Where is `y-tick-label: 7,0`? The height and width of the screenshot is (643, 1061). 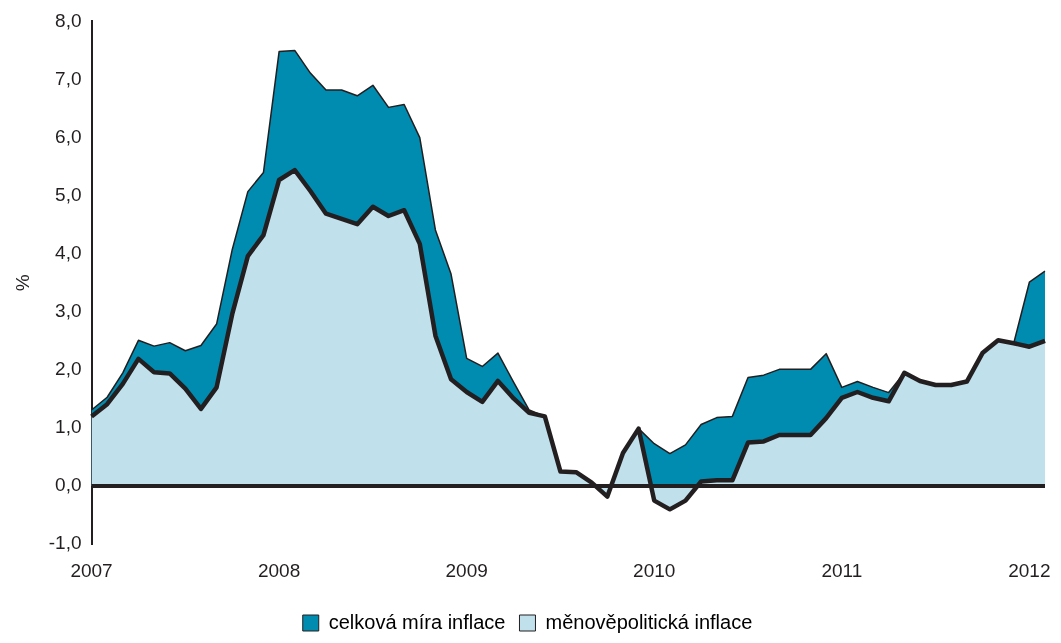 y-tick-label: 7,0 is located at coordinates (68, 78).